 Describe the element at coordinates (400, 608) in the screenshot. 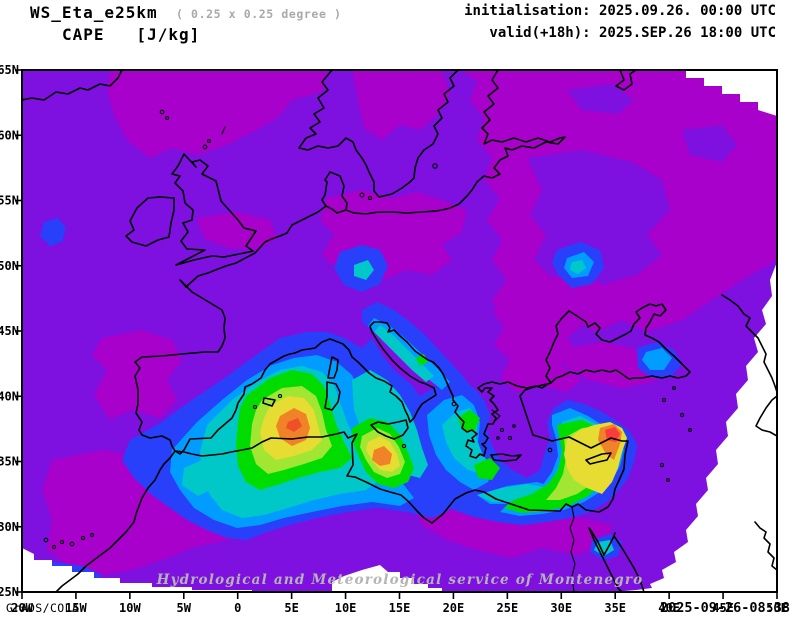

I see `x-tick-label: 15E` at that location.